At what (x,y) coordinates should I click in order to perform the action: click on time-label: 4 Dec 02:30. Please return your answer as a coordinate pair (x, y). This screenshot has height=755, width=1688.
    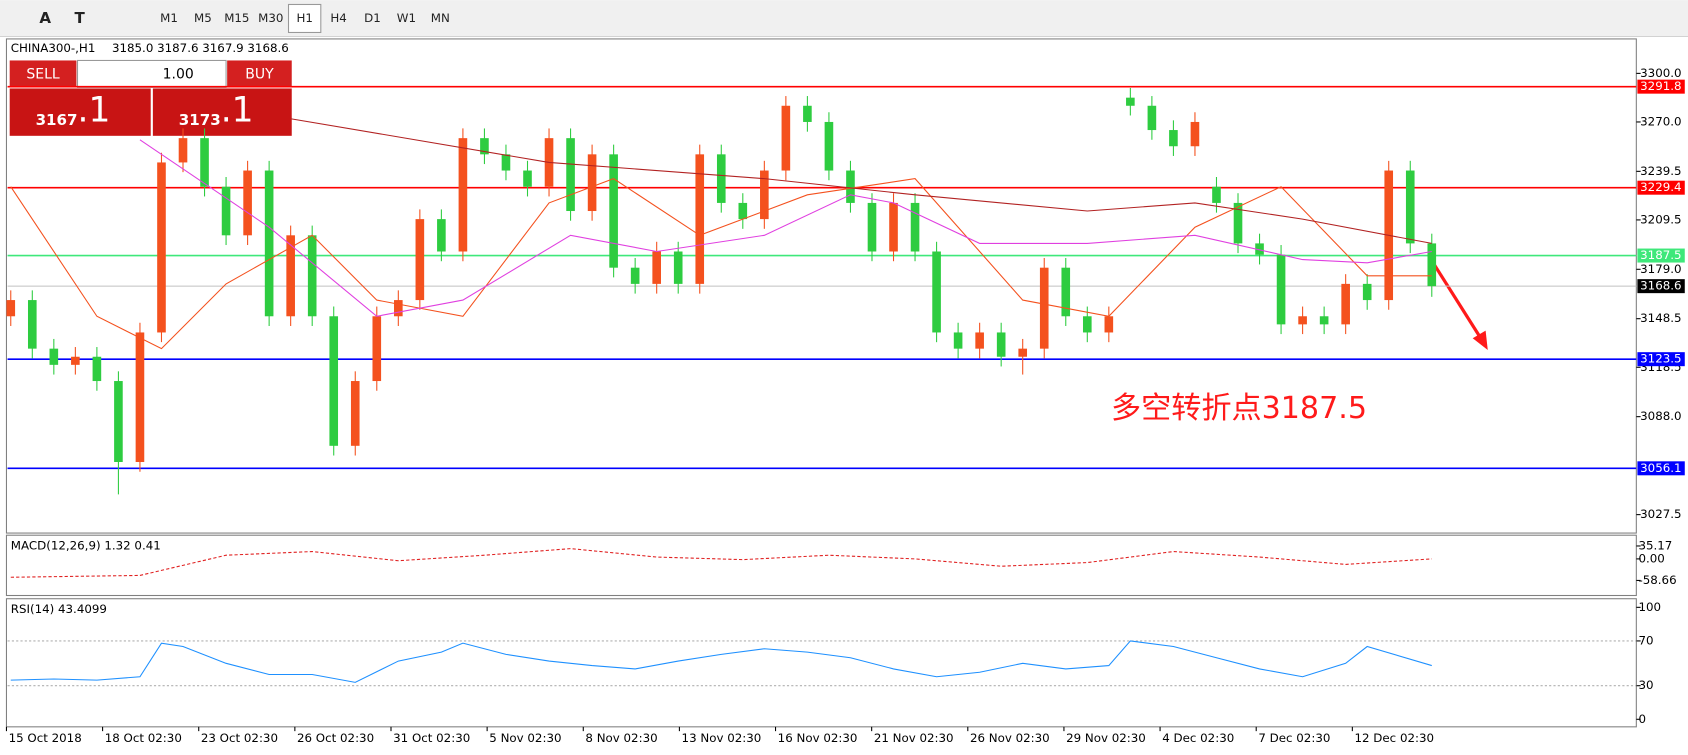
    Looking at the image, I should click on (1198, 738).